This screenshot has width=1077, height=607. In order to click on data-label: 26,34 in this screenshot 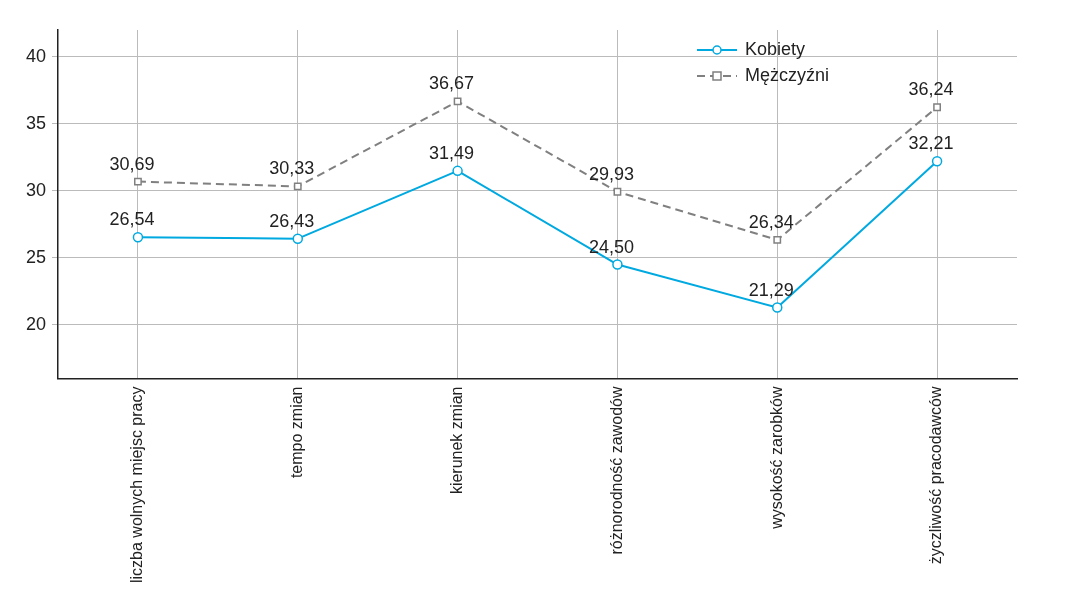, I will do `click(771, 221)`.